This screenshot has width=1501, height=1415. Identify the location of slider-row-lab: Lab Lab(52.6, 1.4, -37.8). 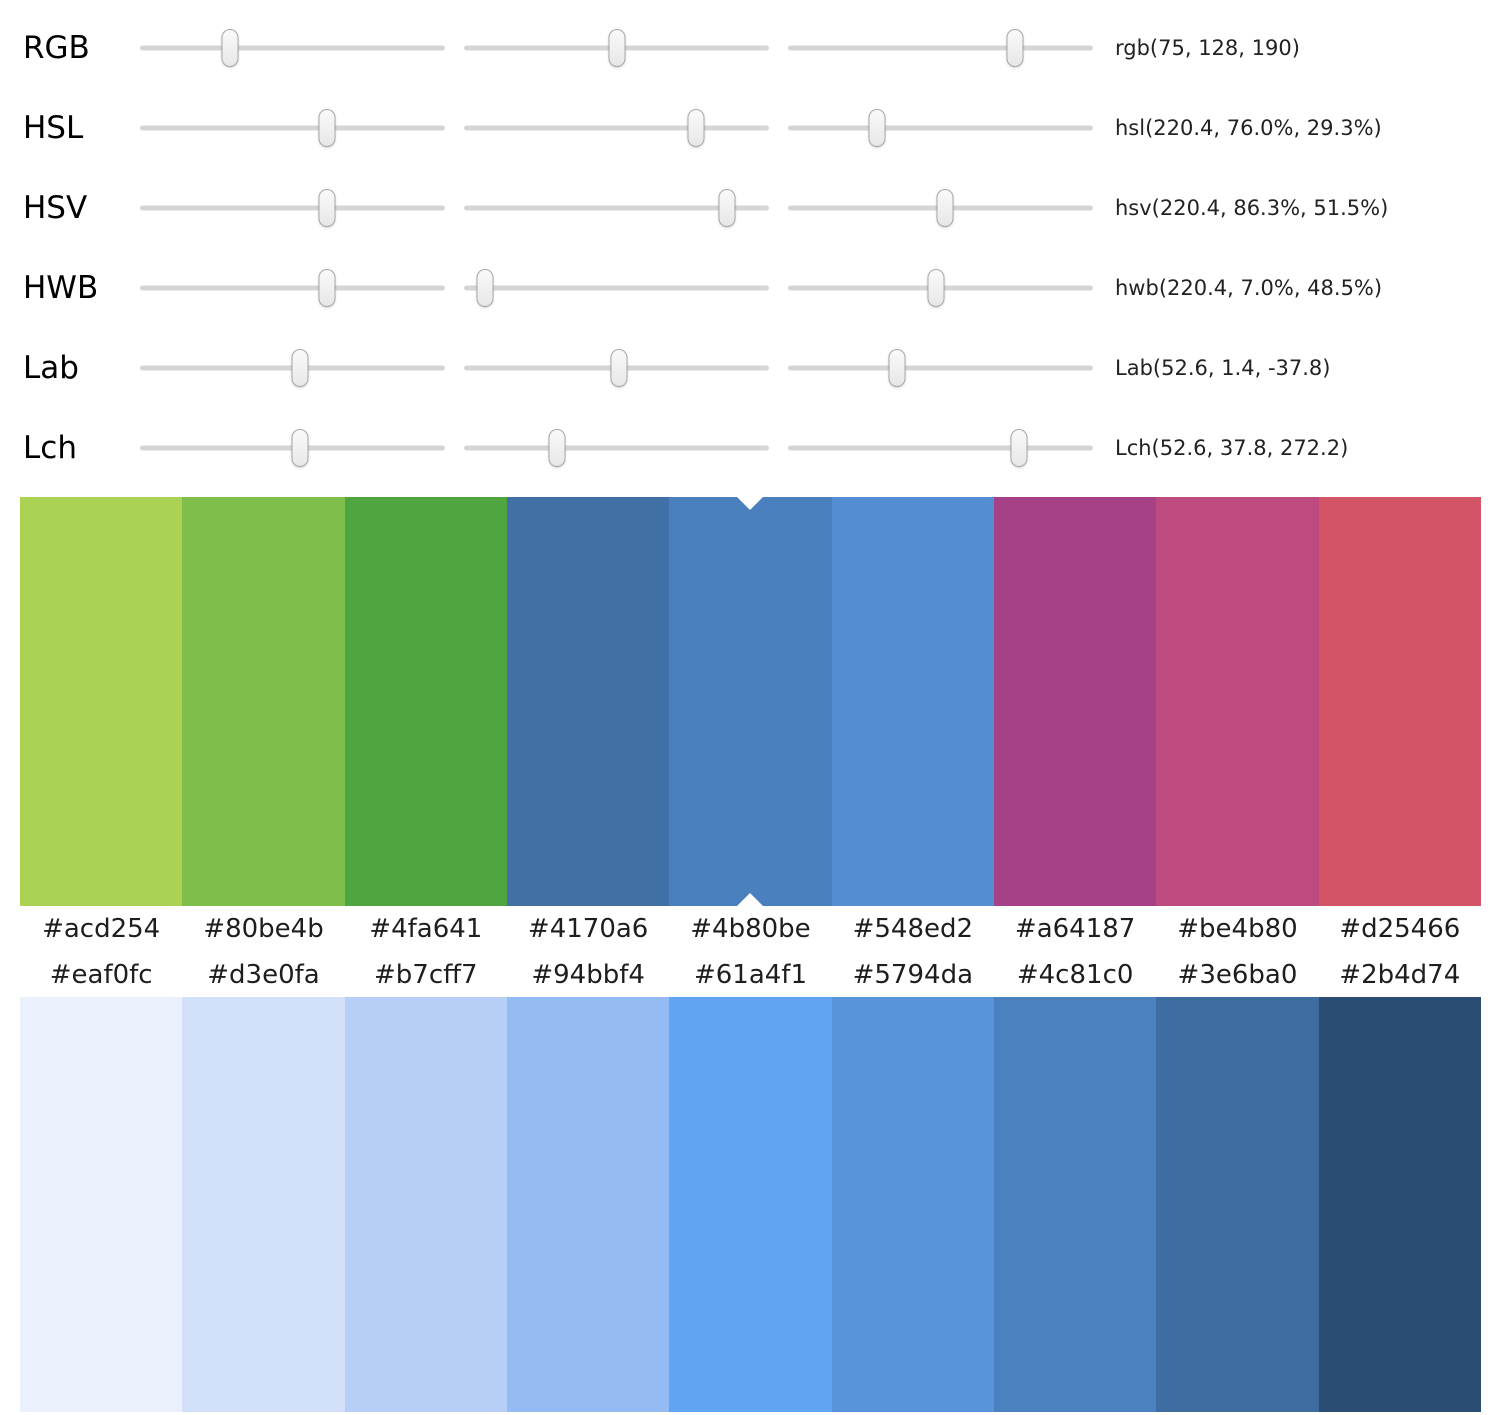
(762, 368).